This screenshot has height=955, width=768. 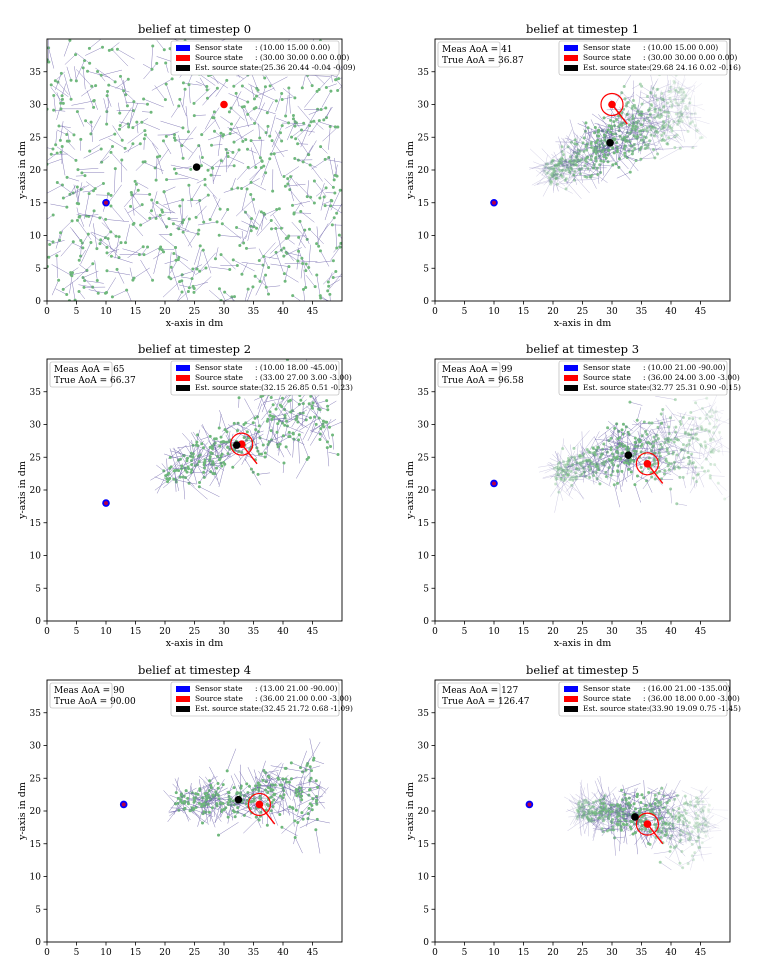 I want to click on legend-swatch, so click(x=183, y=709).